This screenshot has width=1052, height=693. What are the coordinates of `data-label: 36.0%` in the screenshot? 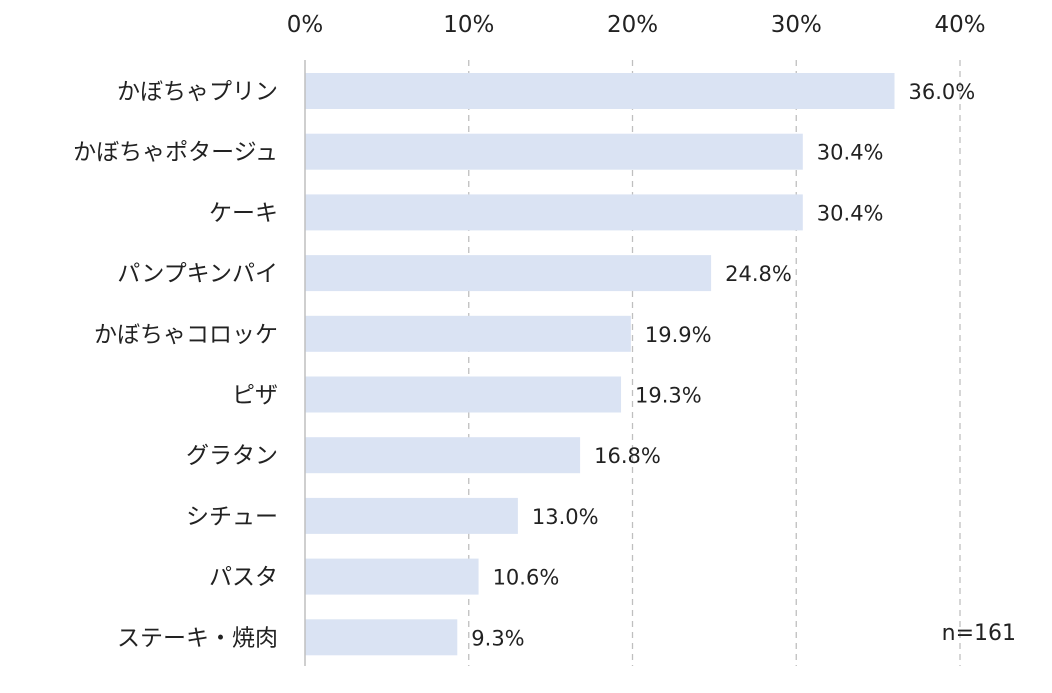 It's located at (942, 92).